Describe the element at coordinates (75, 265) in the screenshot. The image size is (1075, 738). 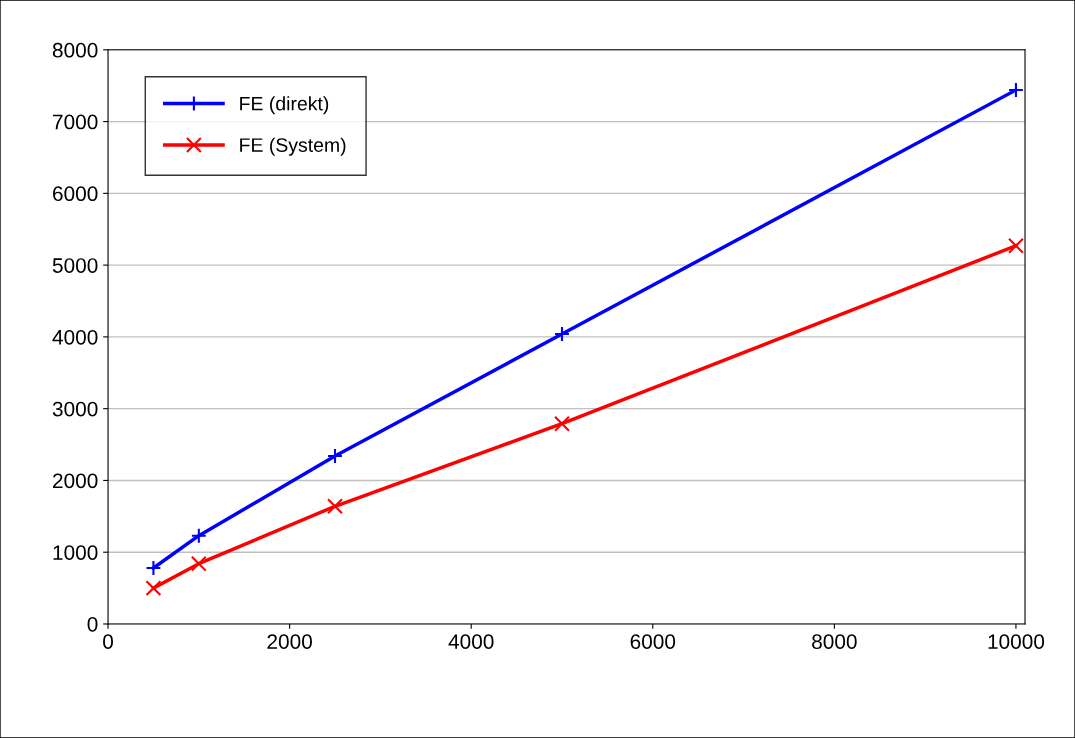
I see `y-tick-label: 5000` at that location.